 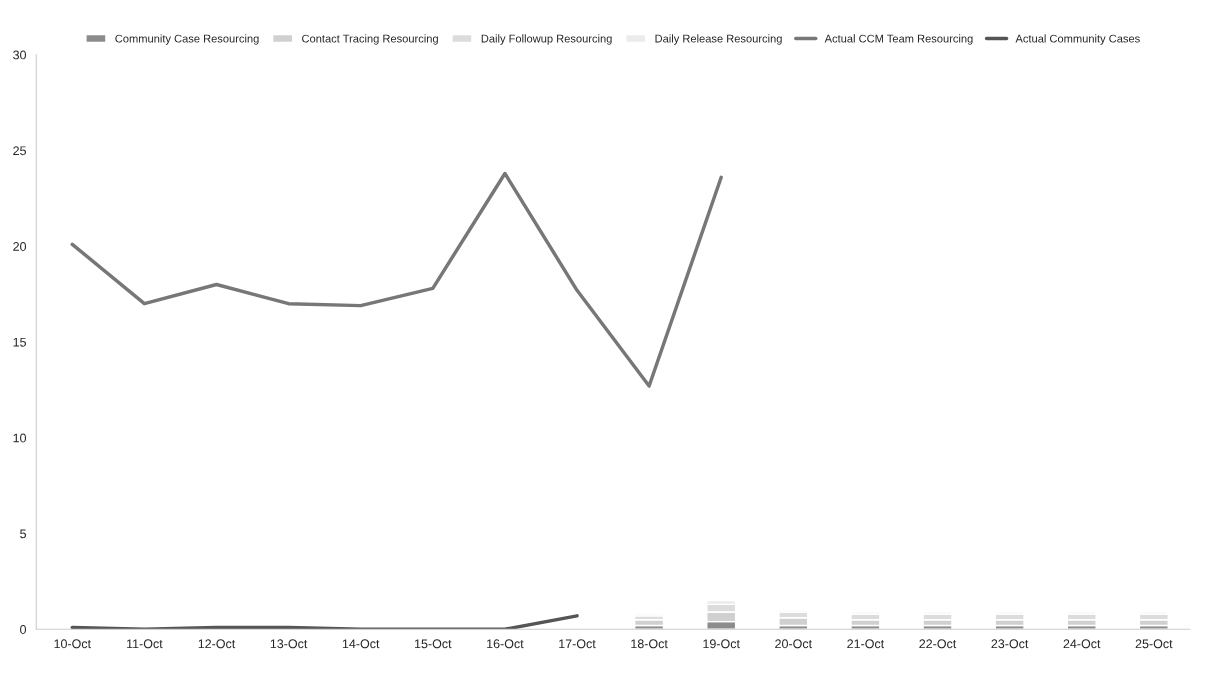 I want to click on x-tick-label: 11-Oct, so click(x=145, y=644).